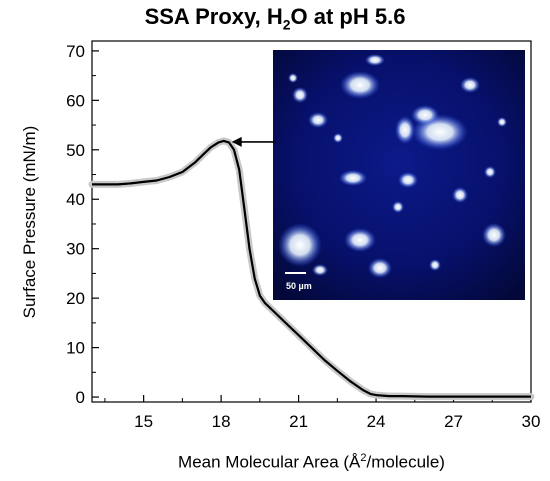 The width and height of the screenshot is (550, 481). I want to click on x-tick-label: 27, so click(453, 421).